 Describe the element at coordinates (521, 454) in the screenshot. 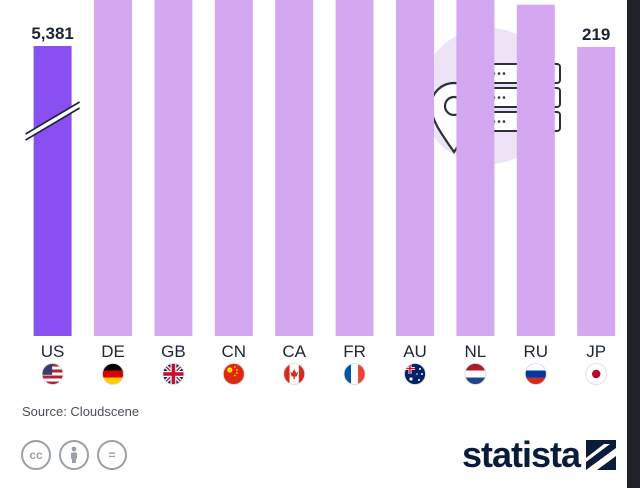

I see `brand-name: statista` at that location.